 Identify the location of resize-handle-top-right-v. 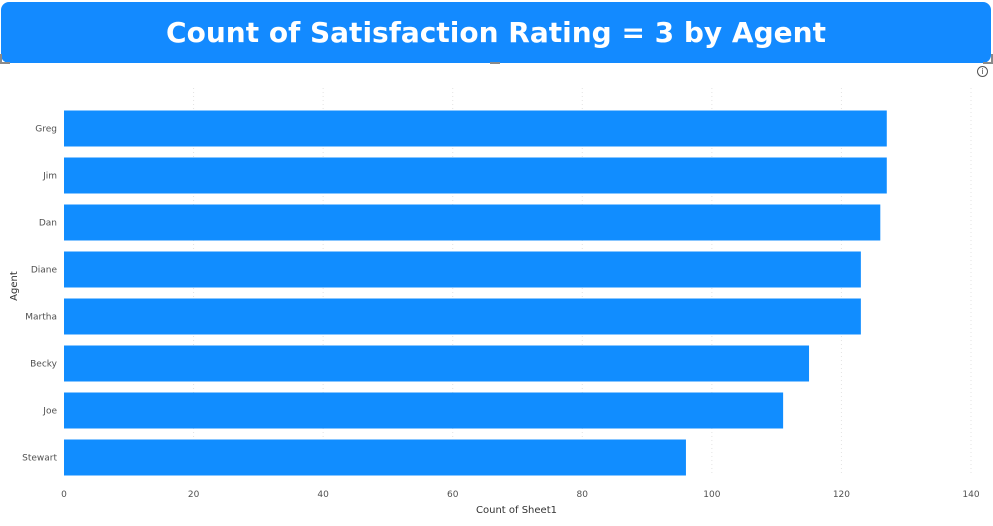
(992, 59).